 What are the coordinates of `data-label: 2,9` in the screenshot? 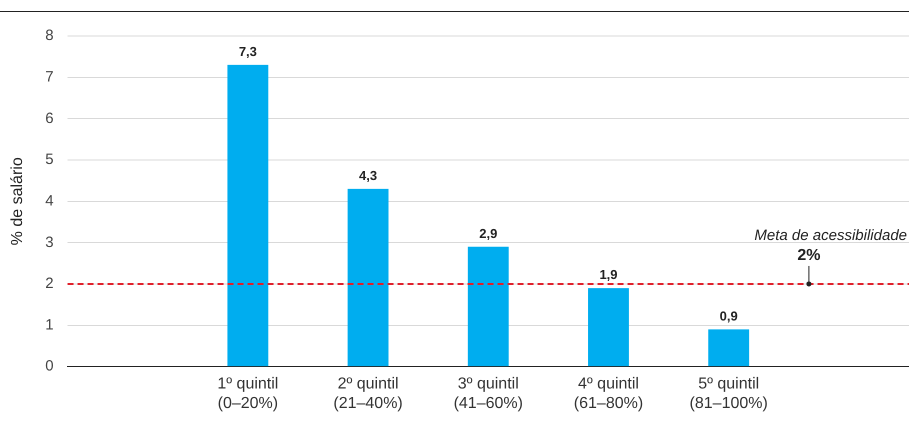 It's located at (488, 233).